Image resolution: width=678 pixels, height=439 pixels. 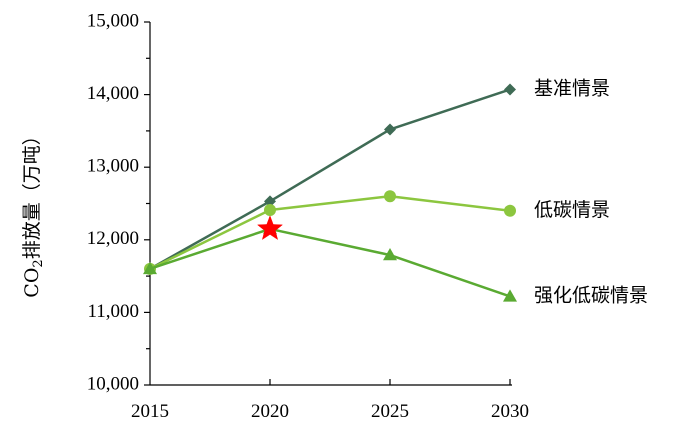 What do you see at coordinates (113, 311) in the screenshot?
I see `y-tick-label: 11,000` at bounding box center [113, 311].